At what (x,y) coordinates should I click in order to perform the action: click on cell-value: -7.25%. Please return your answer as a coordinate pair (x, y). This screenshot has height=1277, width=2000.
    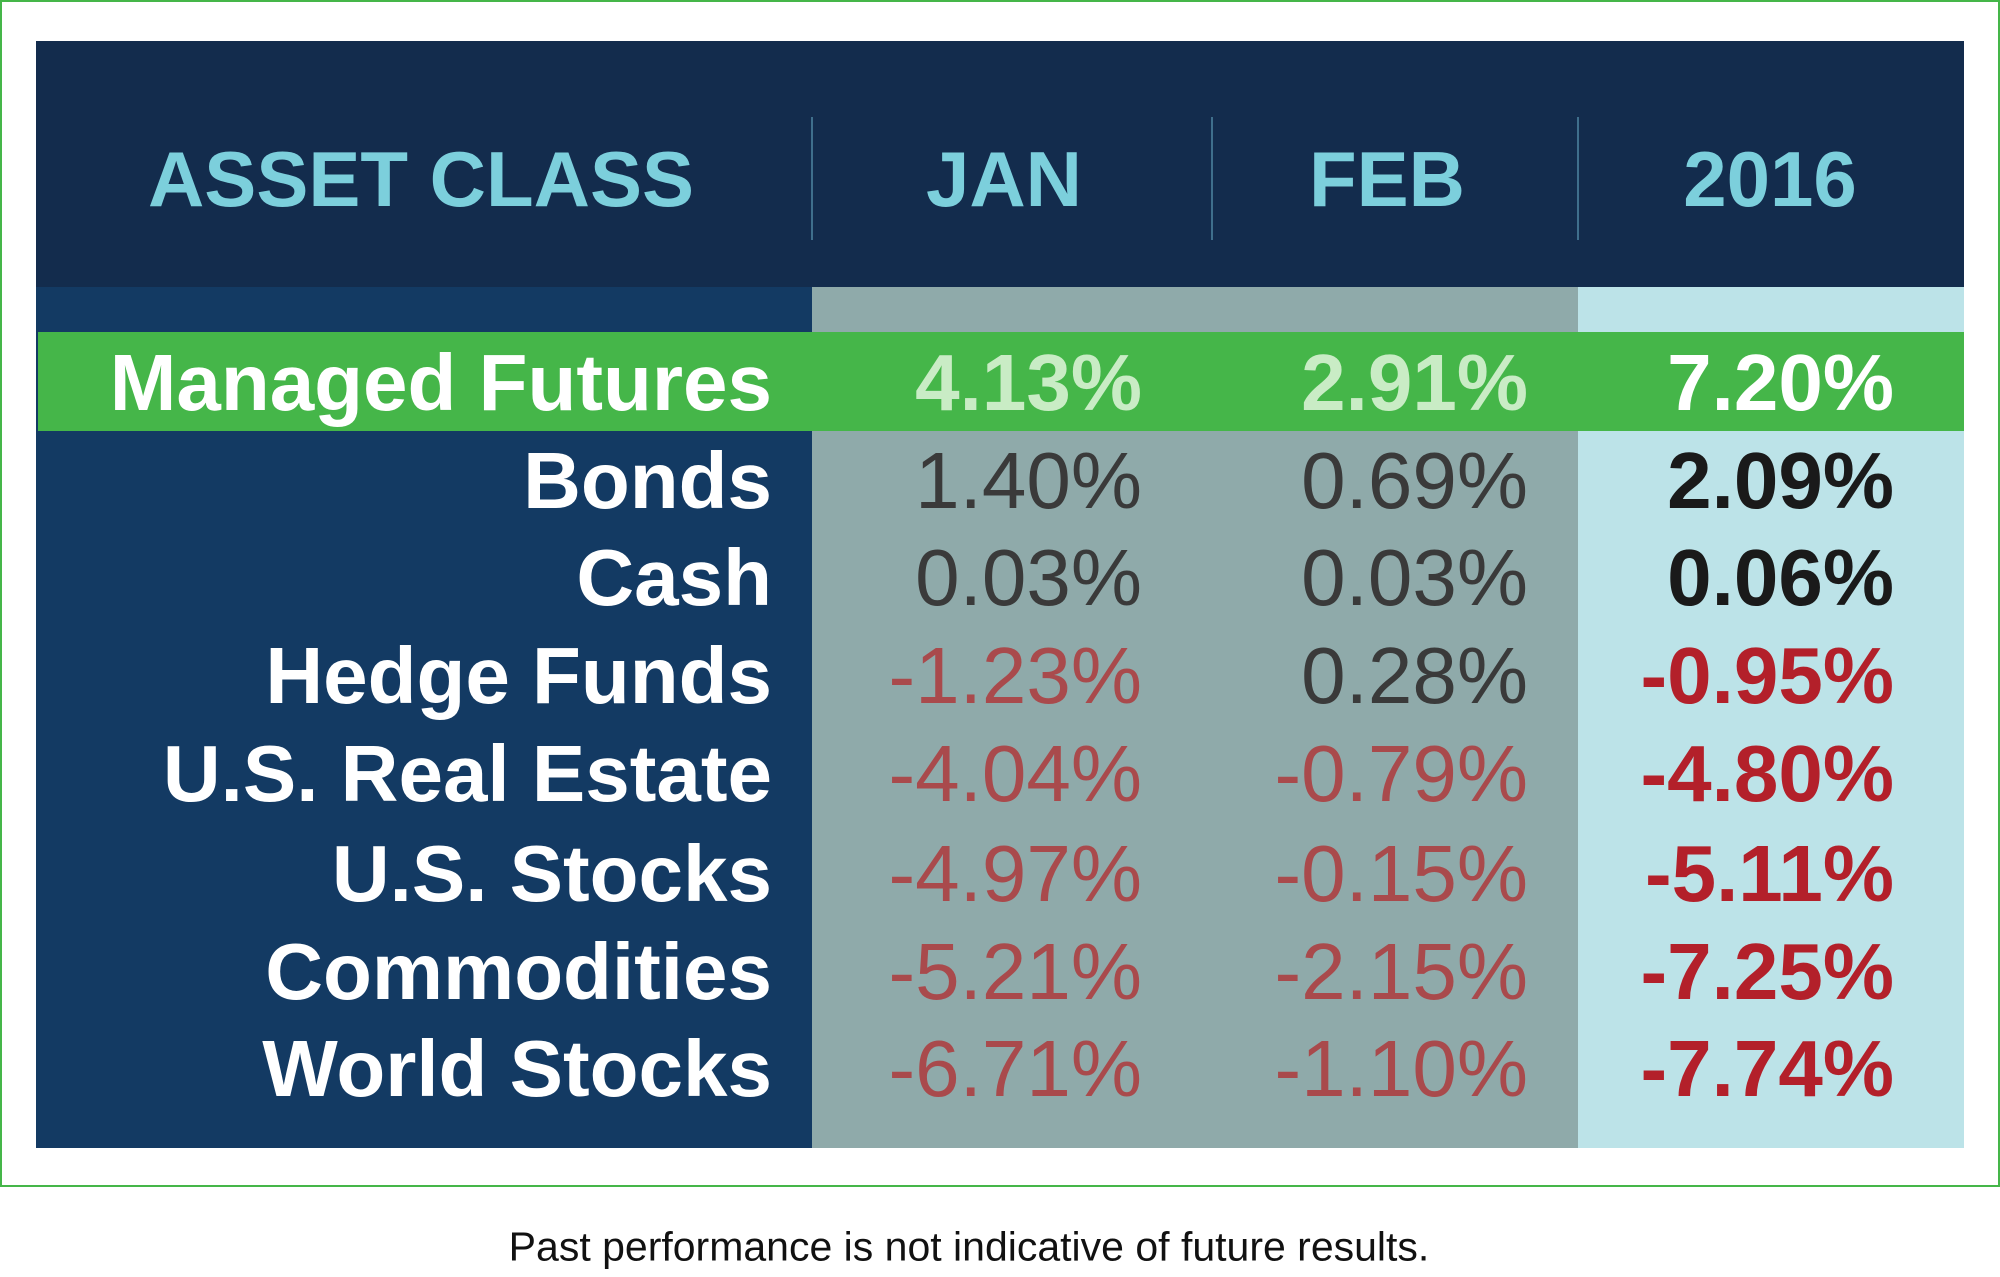
    Looking at the image, I should click on (1767, 971).